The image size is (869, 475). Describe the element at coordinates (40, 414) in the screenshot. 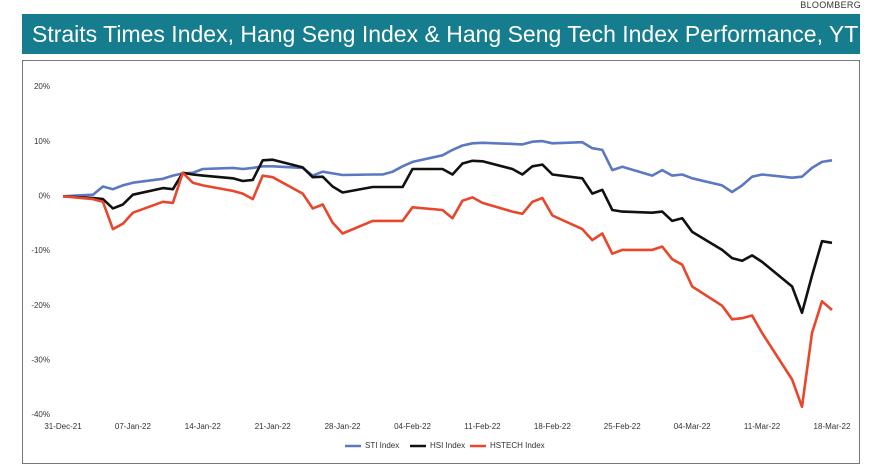

I see `y-tick-label: -40%` at that location.